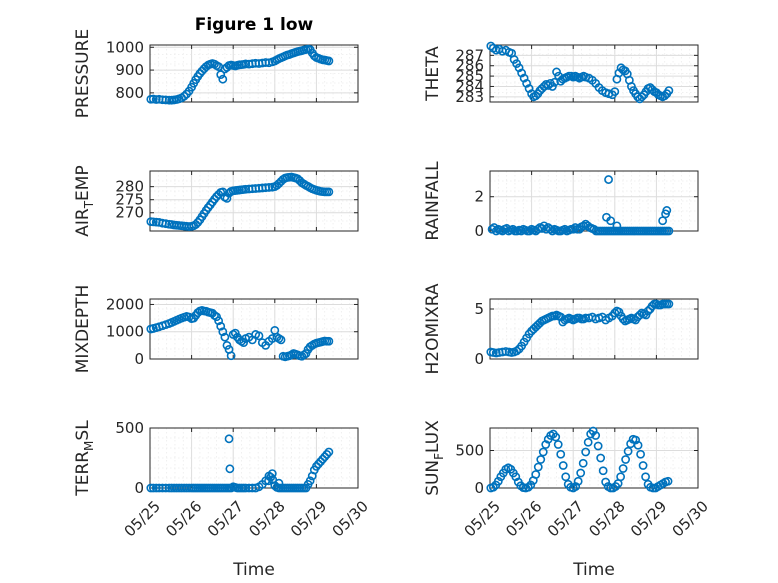 Image resolution: width=778 pixels, height=583 pixels. I want to click on y-tick-label: 270, so click(129, 213).